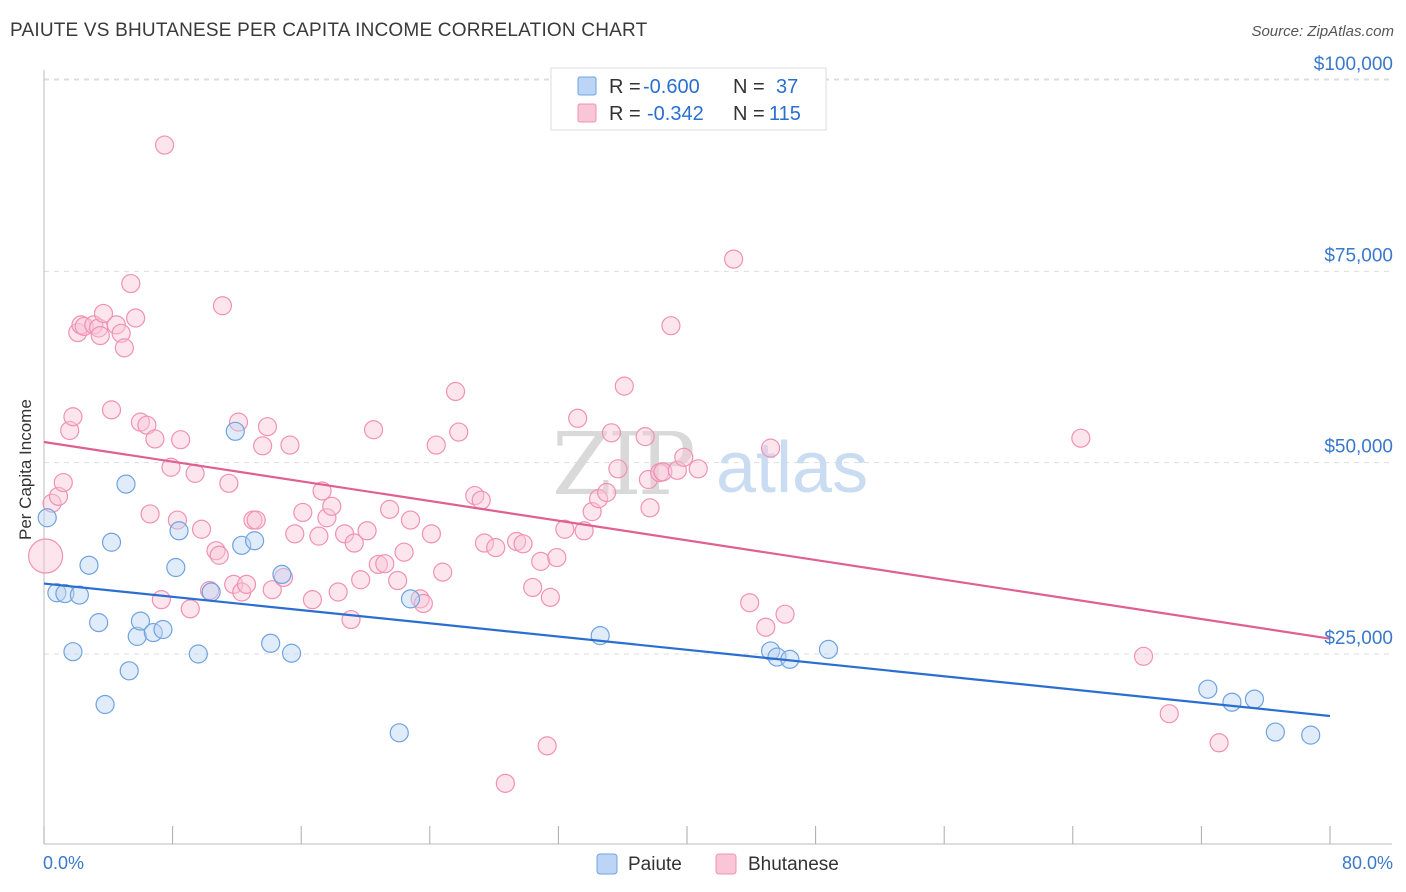 Image resolution: width=1406 pixels, height=892 pixels. Describe the element at coordinates (587, 113) in the screenshot. I see `bhutanese-swatch` at that location.